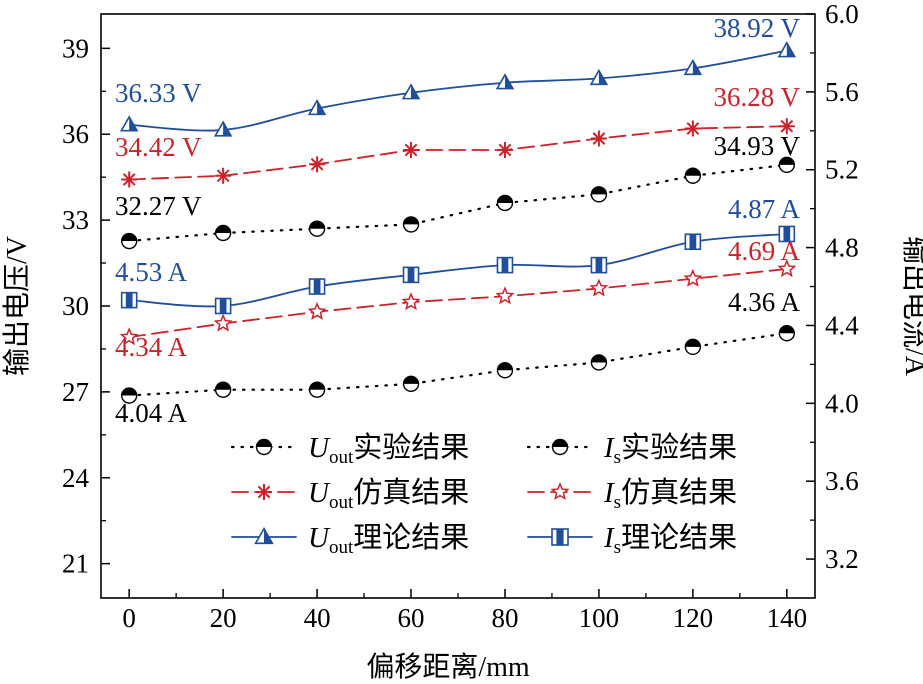  I want to click on legend-label: Uout实验结果, so click(388, 449).